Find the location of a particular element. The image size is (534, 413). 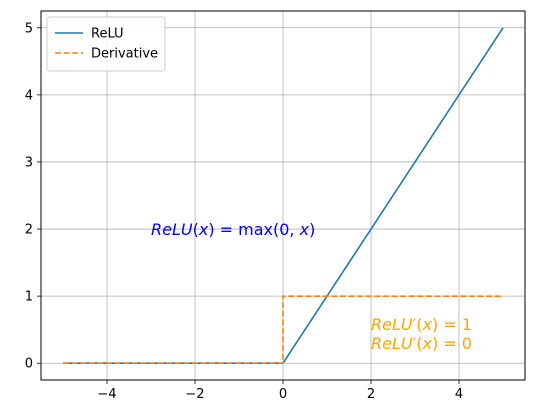

series-derivative-line is located at coordinates (283, 330).